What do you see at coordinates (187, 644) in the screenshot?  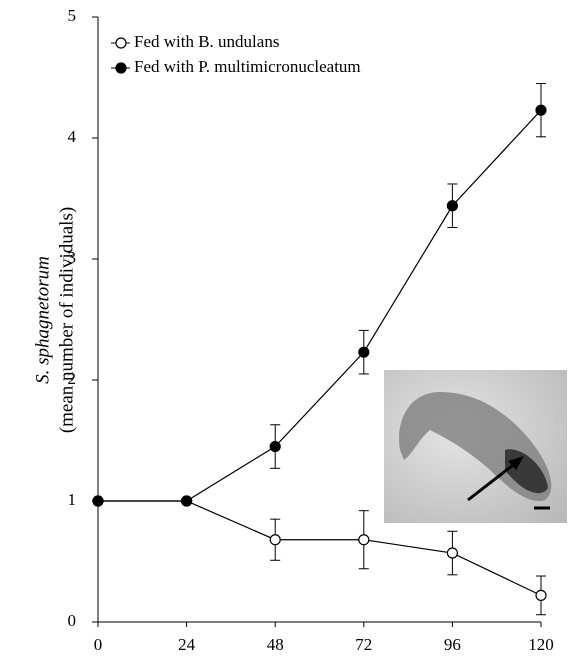 I see `x-tick-label: 24` at bounding box center [187, 644].